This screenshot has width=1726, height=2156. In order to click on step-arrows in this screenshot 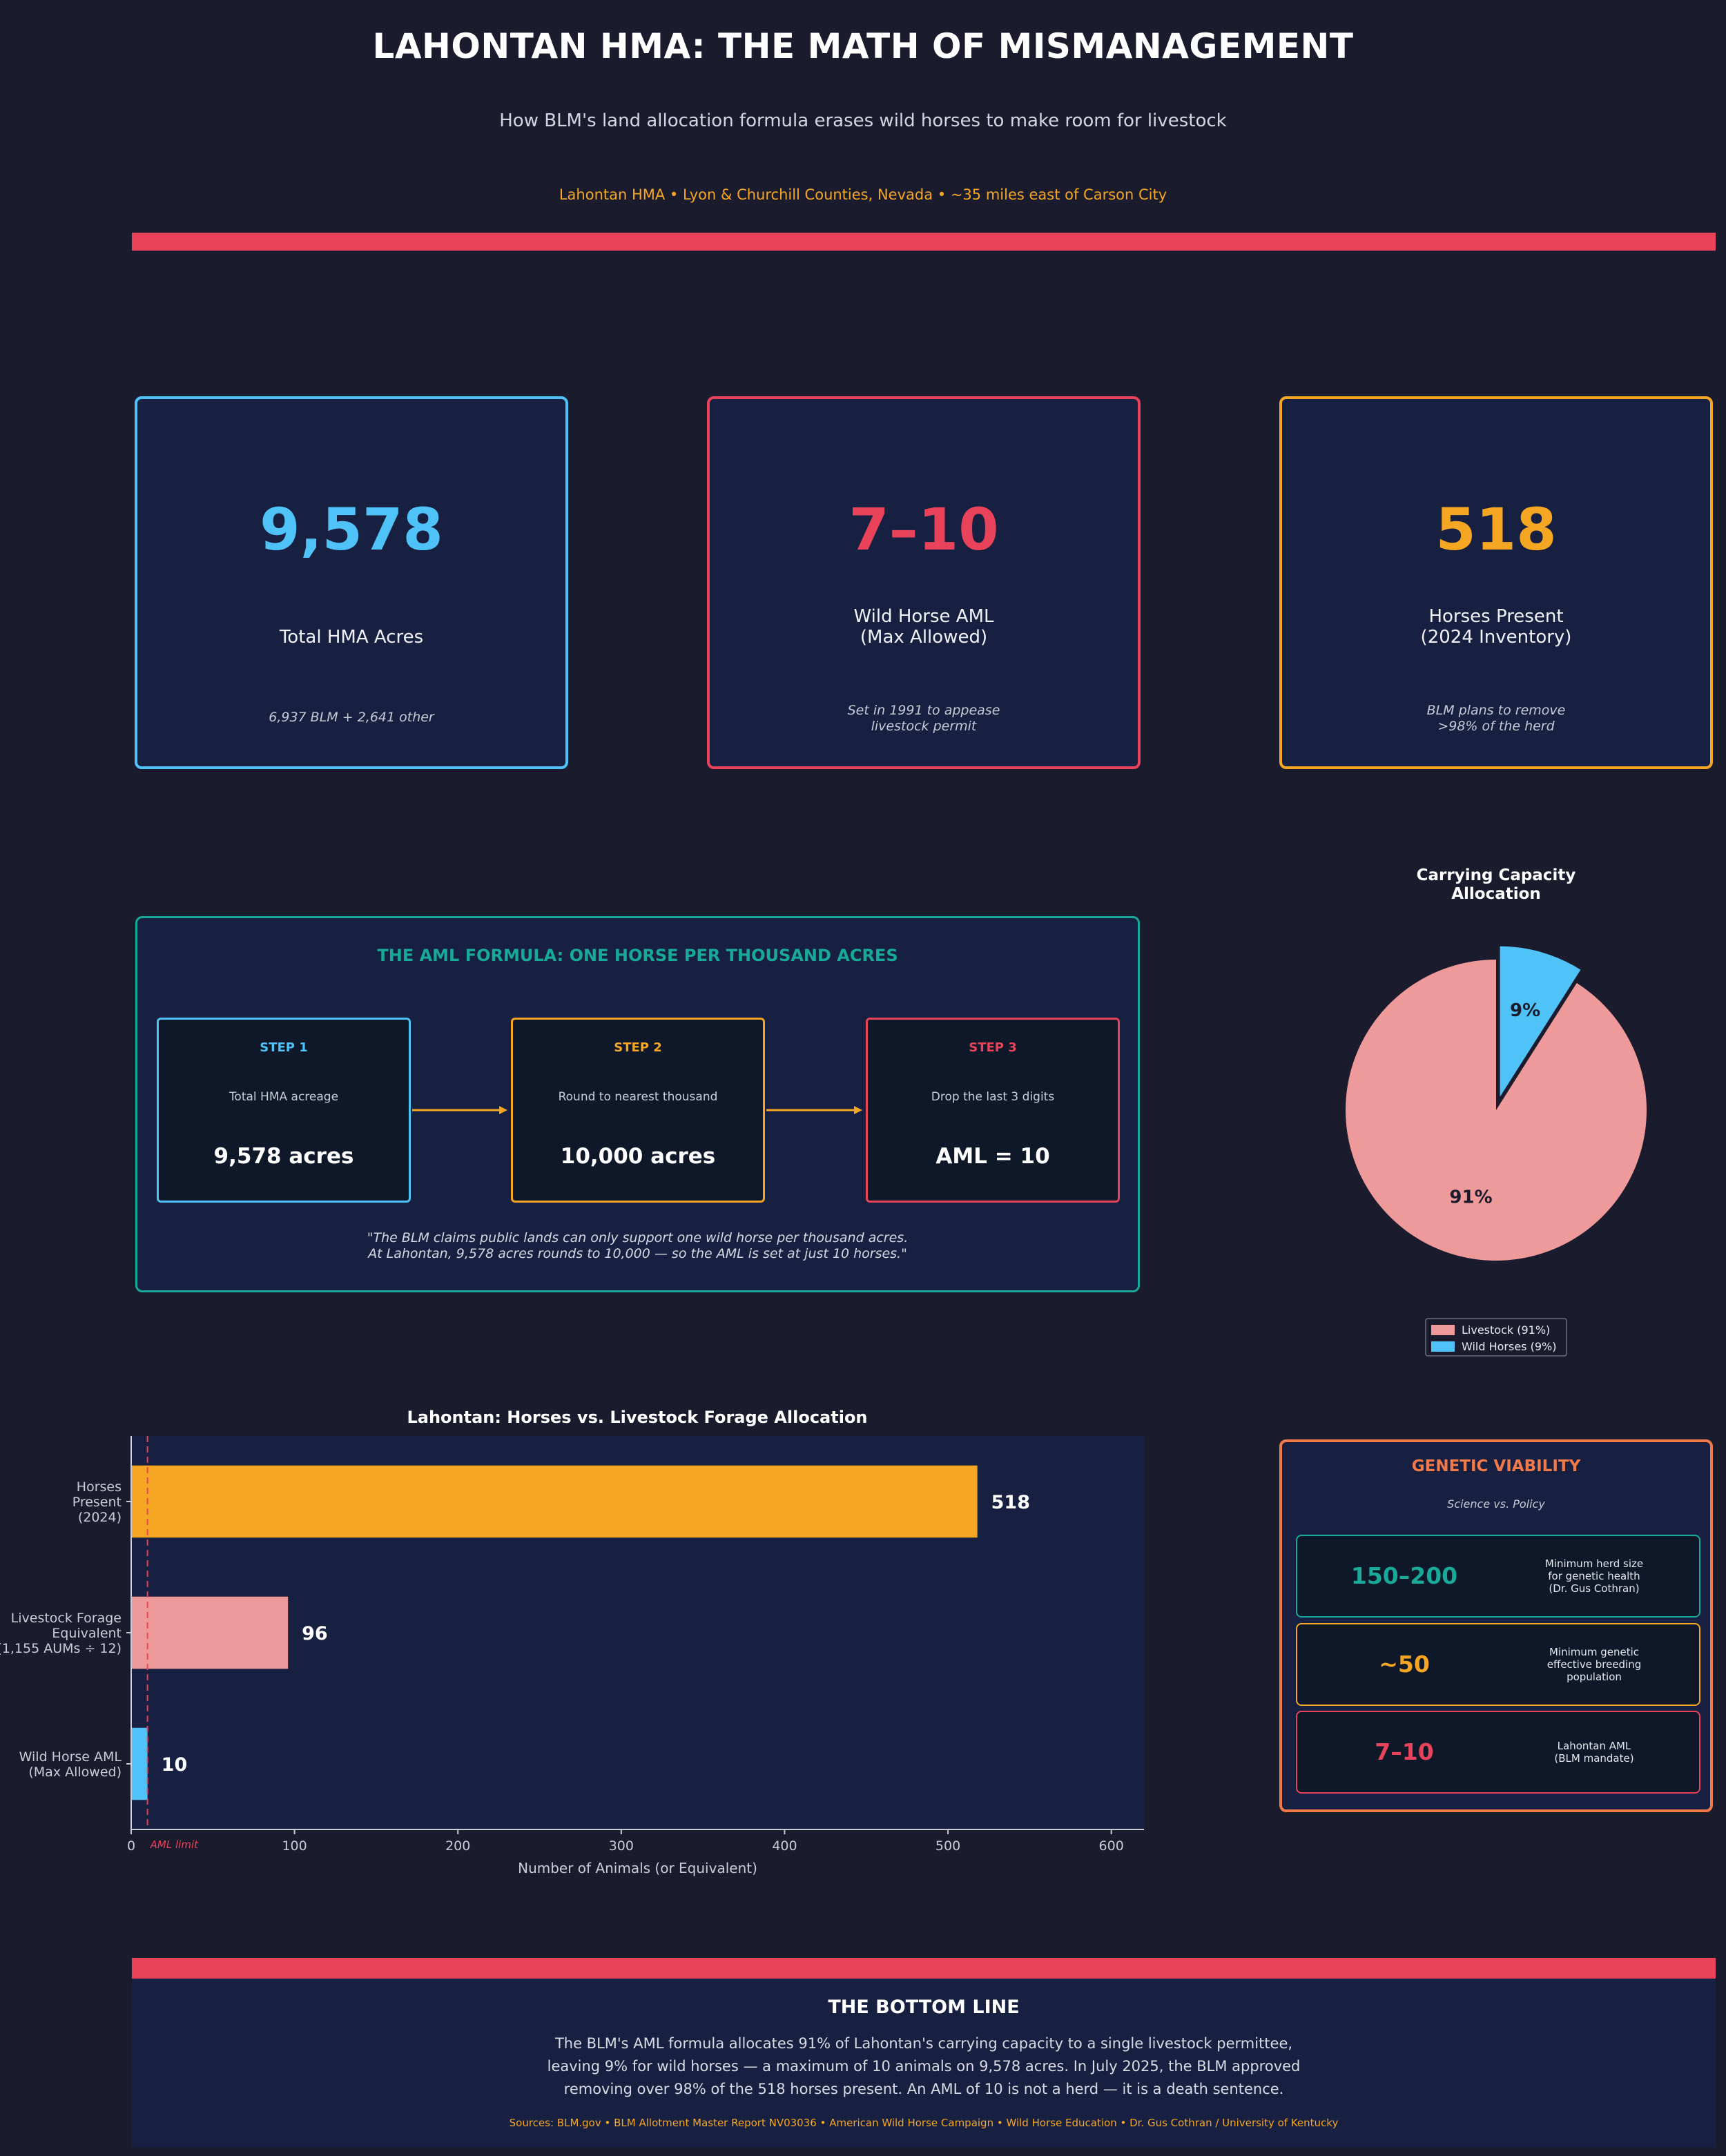, I will do `click(637, 1110)`.